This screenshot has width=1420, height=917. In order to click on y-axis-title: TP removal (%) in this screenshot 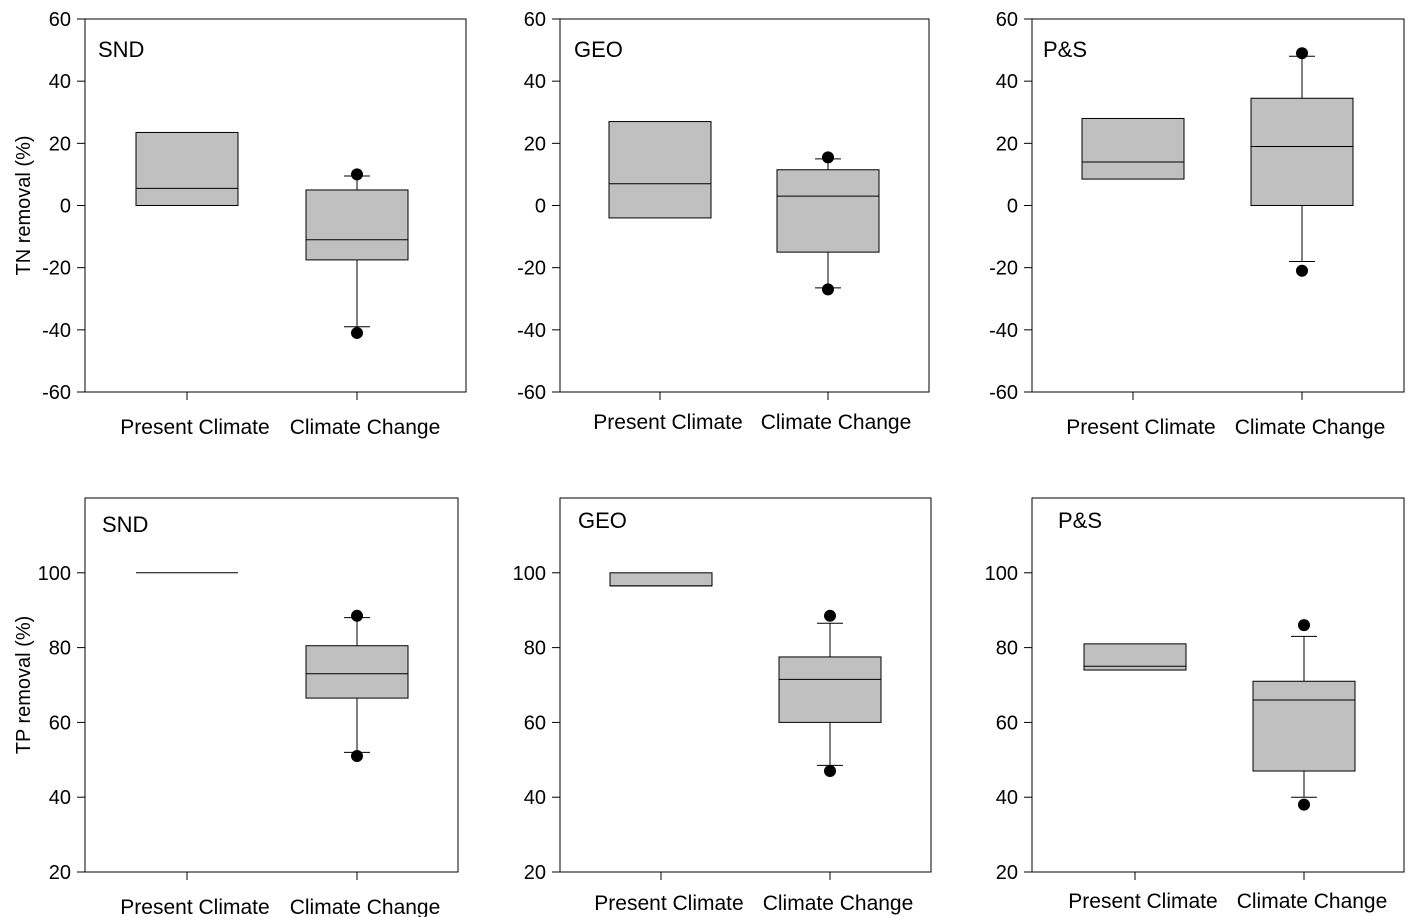, I will do `click(24, 685)`.